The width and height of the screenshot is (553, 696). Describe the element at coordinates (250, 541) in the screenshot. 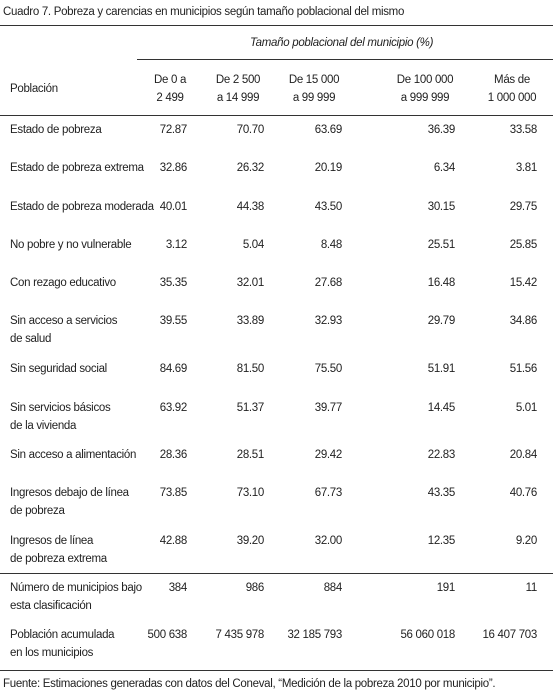

I see `cell: 39.20` at that location.